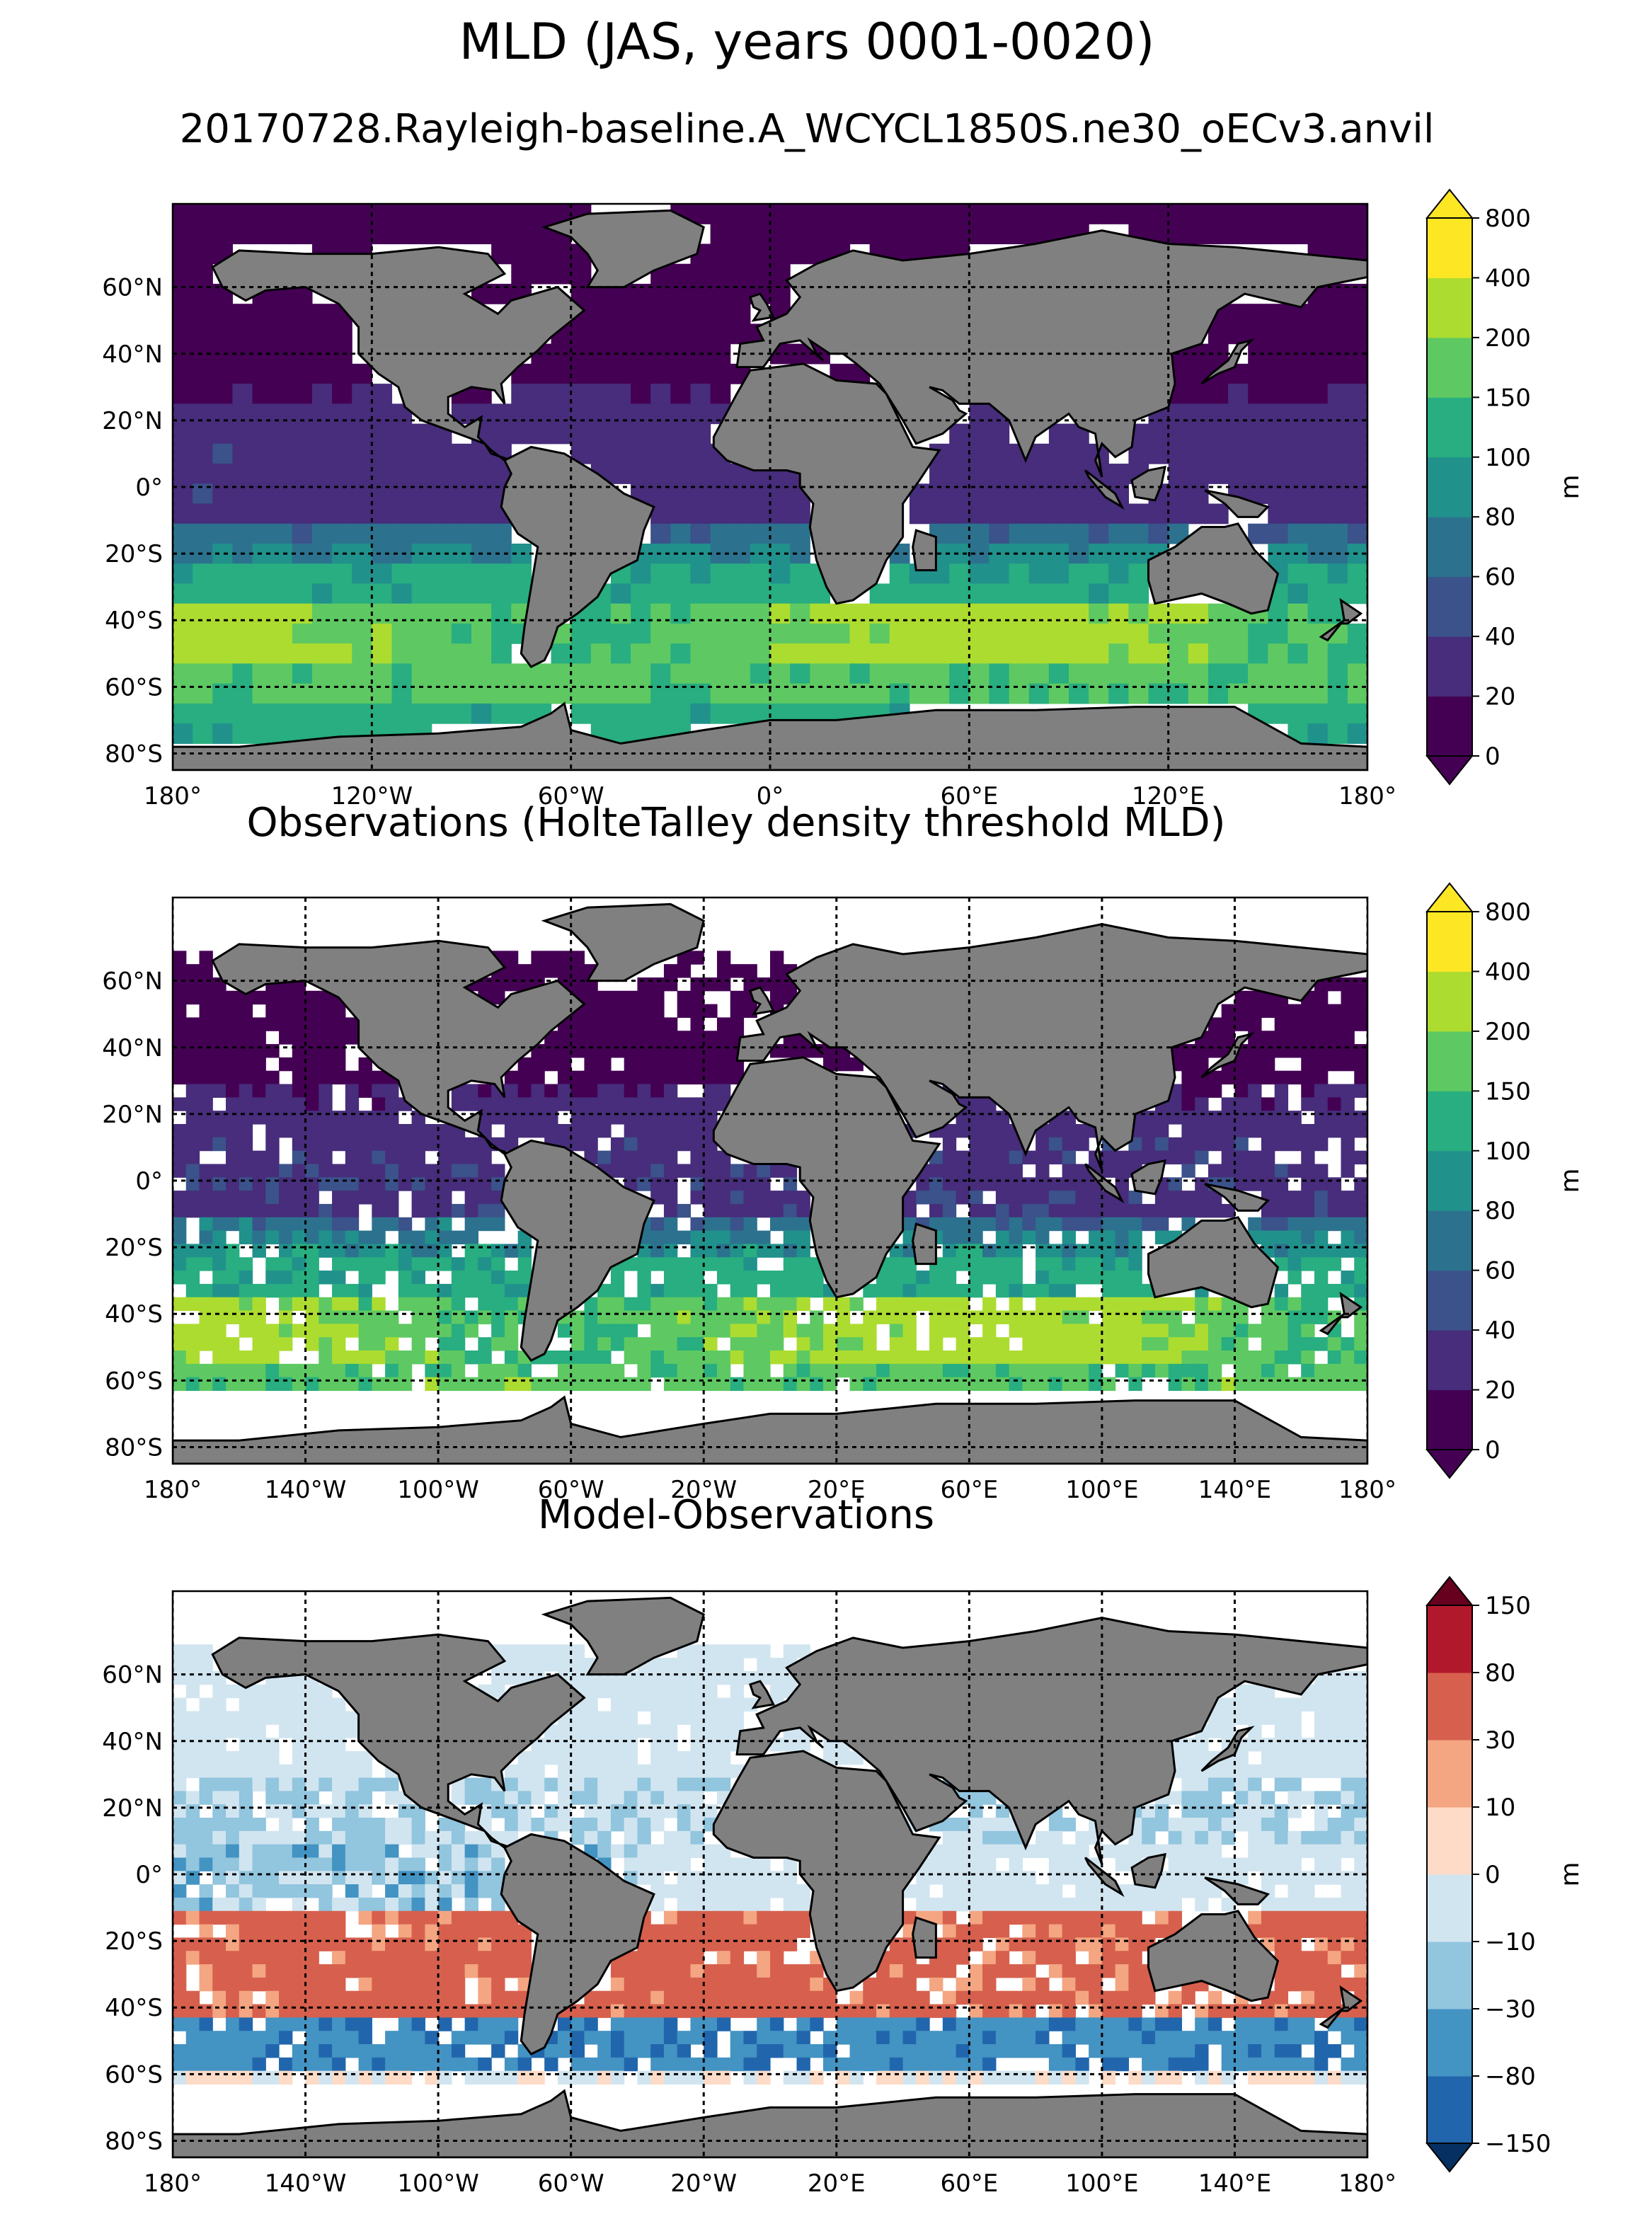 Image resolution: width=1652 pixels, height=2219 pixels. I want to click on colorbar-tick-label: 100, so click(1508, 458).